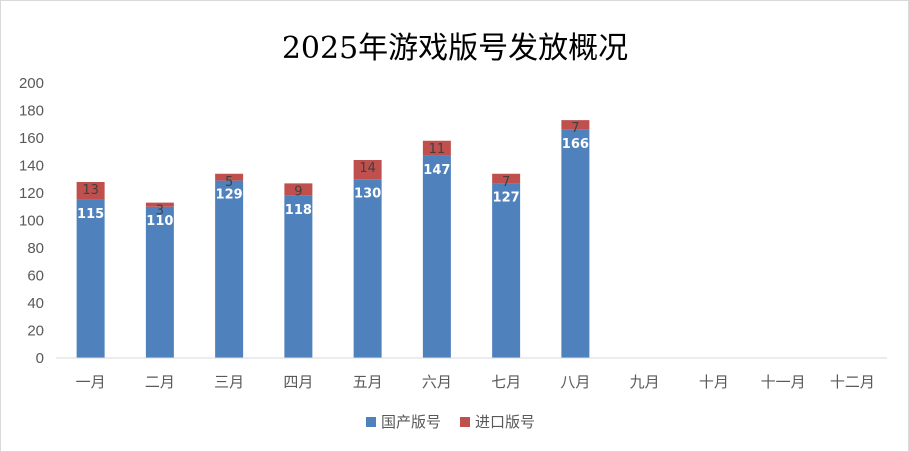 This screenshot has width=909, height=452. What do you see at coordinates (575, 382) in the screenshot?
I see `x-category-label: 八月` at bounding box center [575, 382].